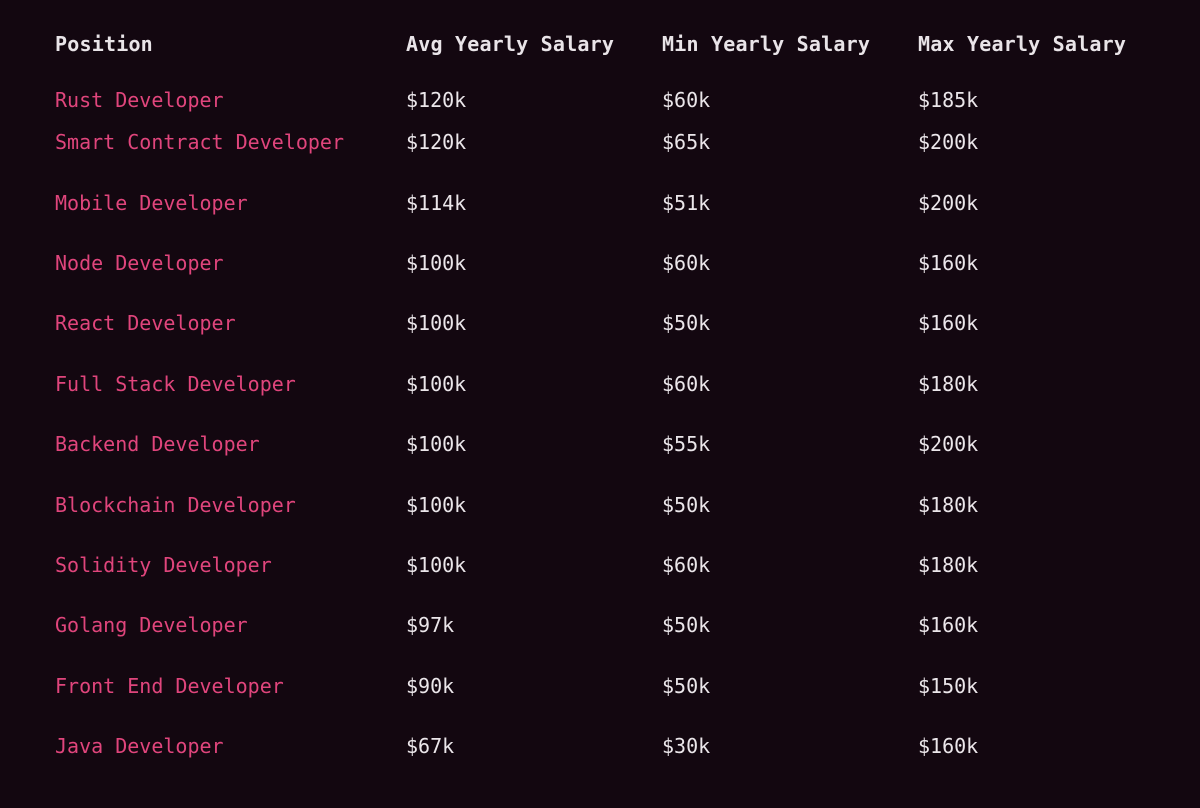 The image size is (1200, 808). I want to click on position-link: Java Developer, so click(139, 746).